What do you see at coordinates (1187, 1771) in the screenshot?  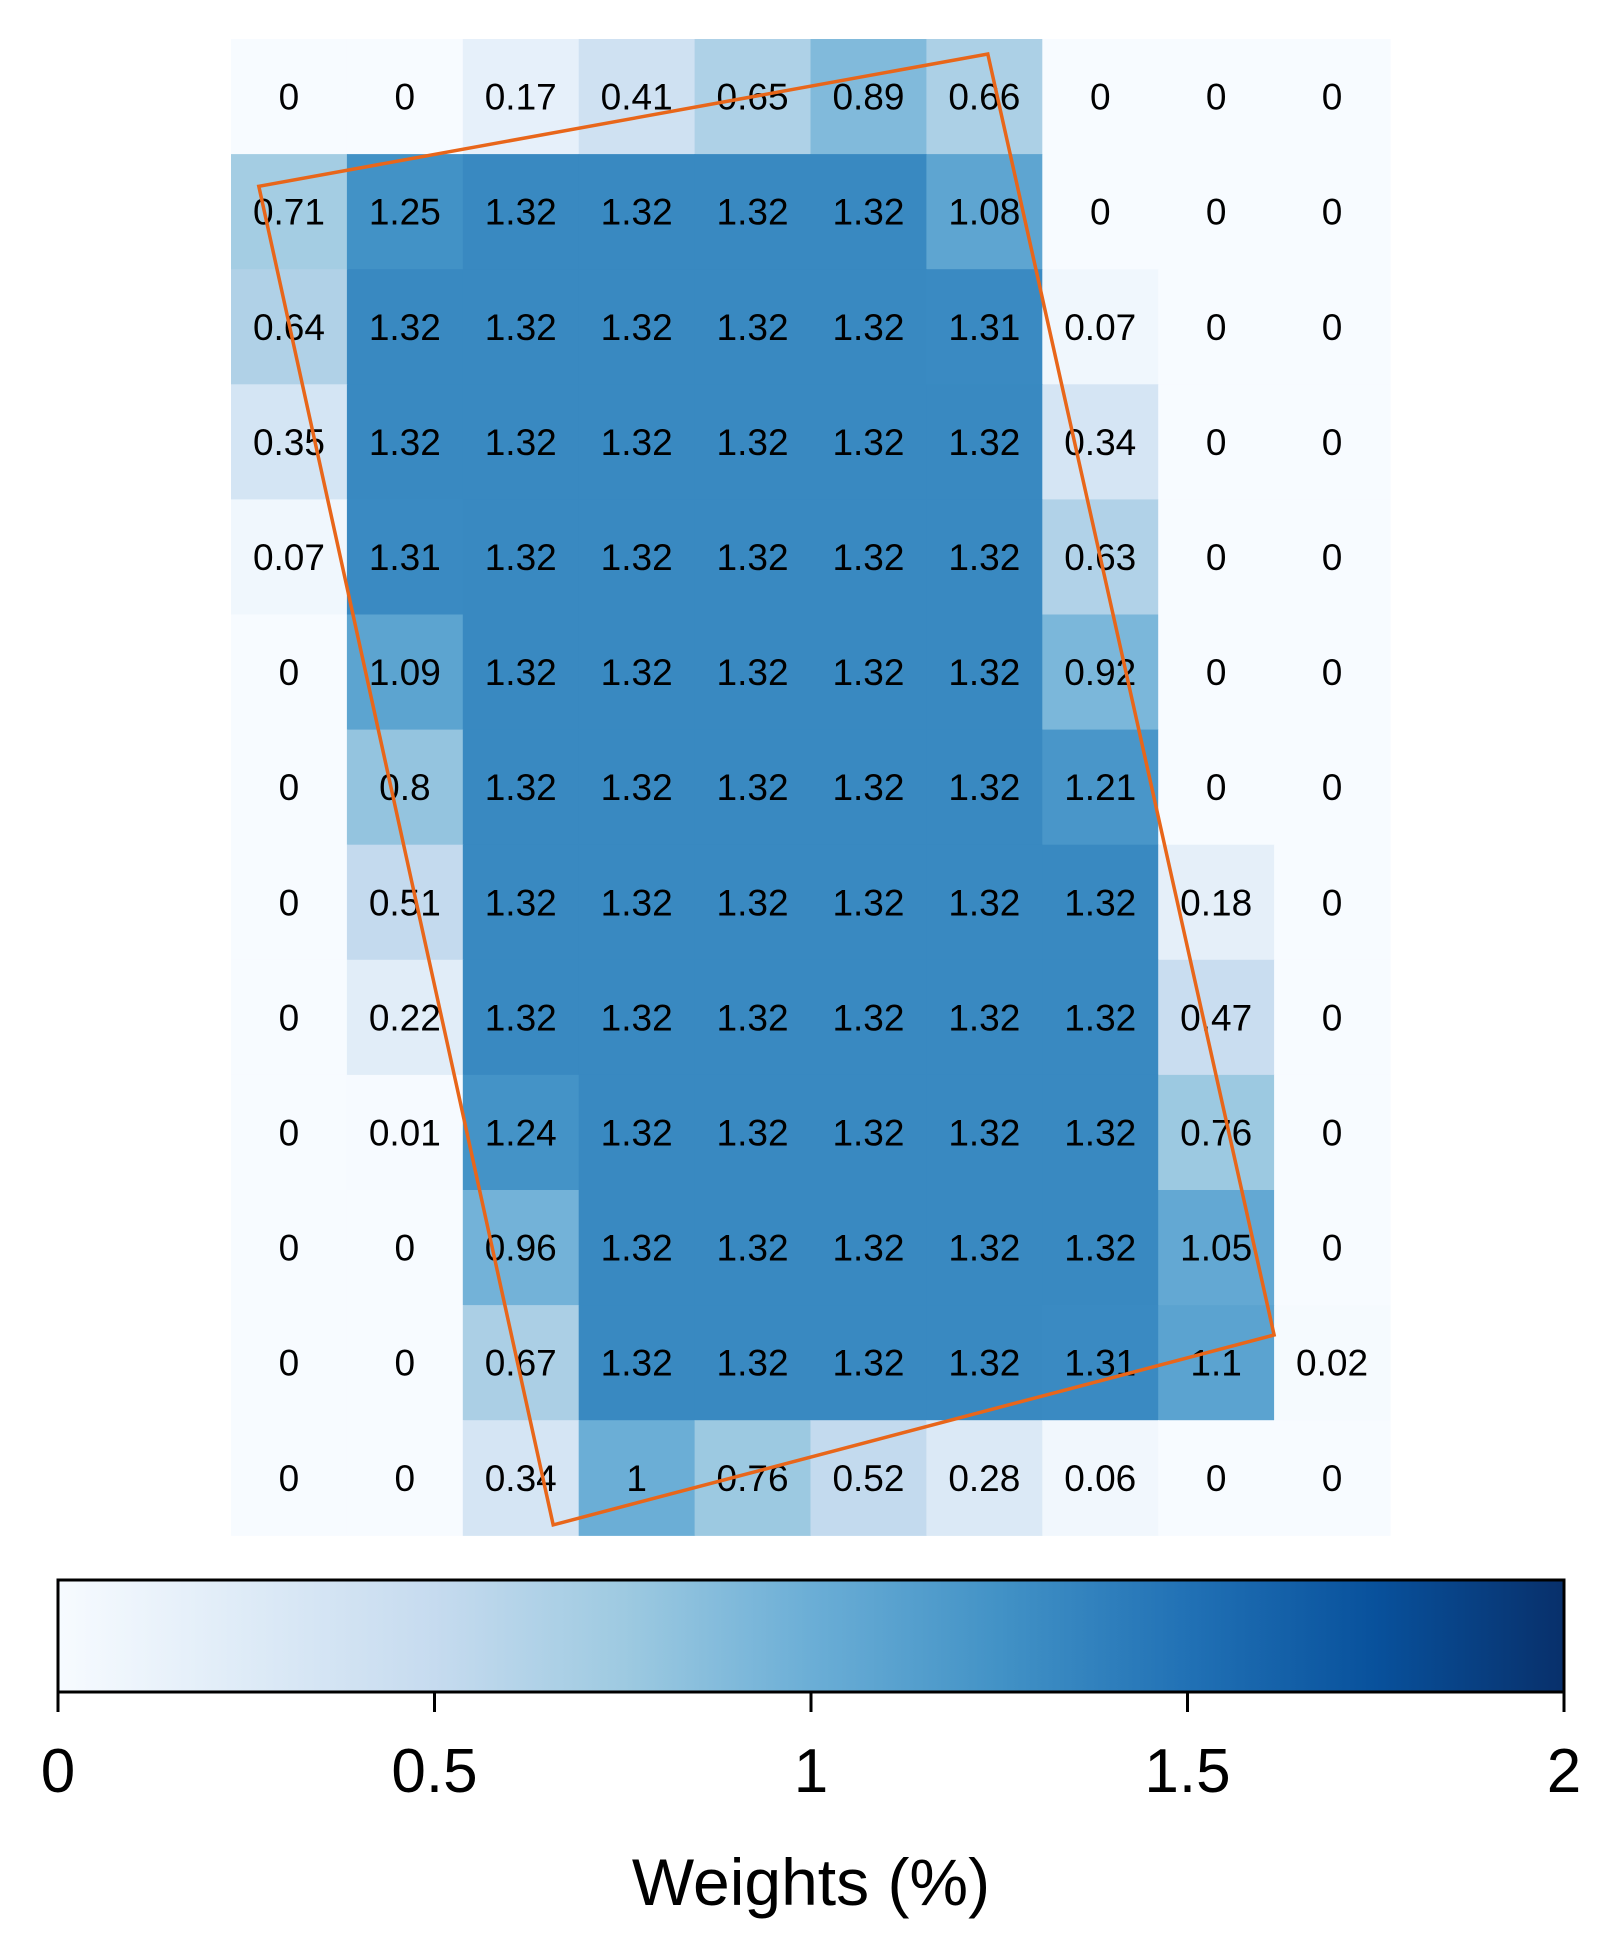 I see `colorbar-tick-label: 1.5` at bounding box center [1187, 1771].